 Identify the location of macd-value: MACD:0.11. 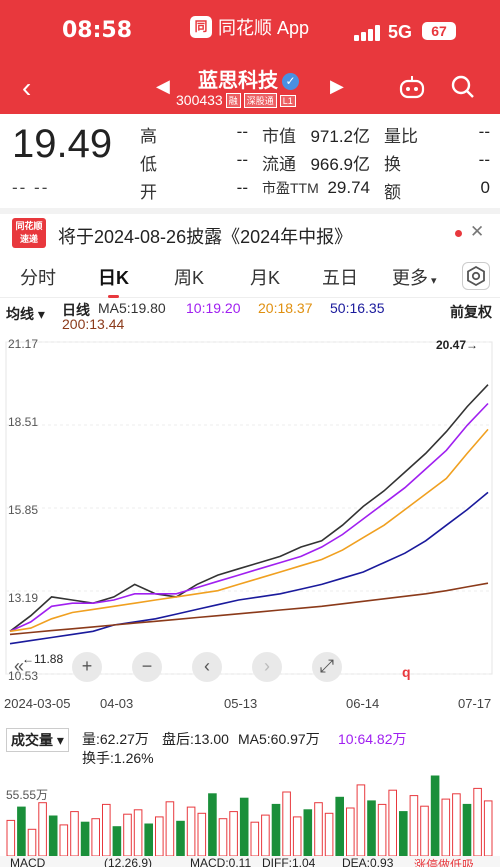
(220, 861).